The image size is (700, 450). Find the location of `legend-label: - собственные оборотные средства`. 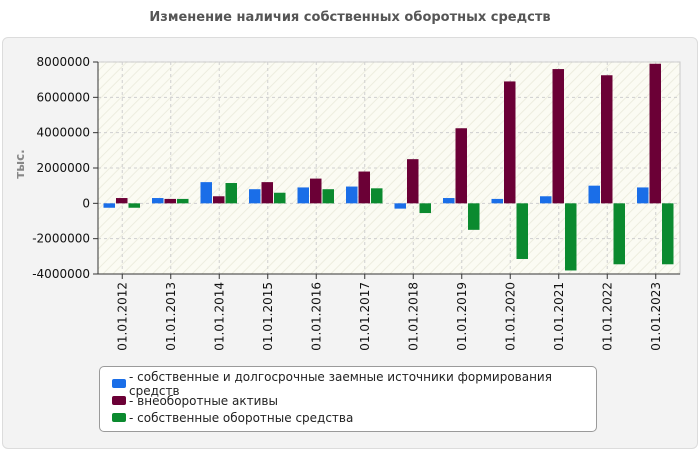

legend-label: - собственные оборотные средства is located at coordinates (241, 417).